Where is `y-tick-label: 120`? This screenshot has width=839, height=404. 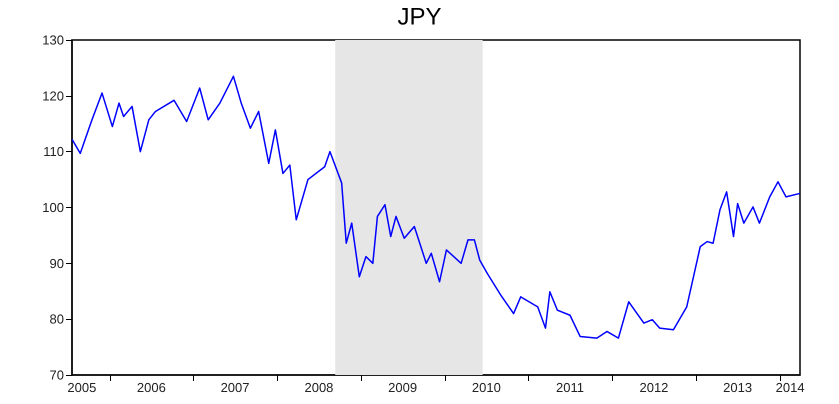
y-tick-label: 120 is located at coordinates (53, 96).